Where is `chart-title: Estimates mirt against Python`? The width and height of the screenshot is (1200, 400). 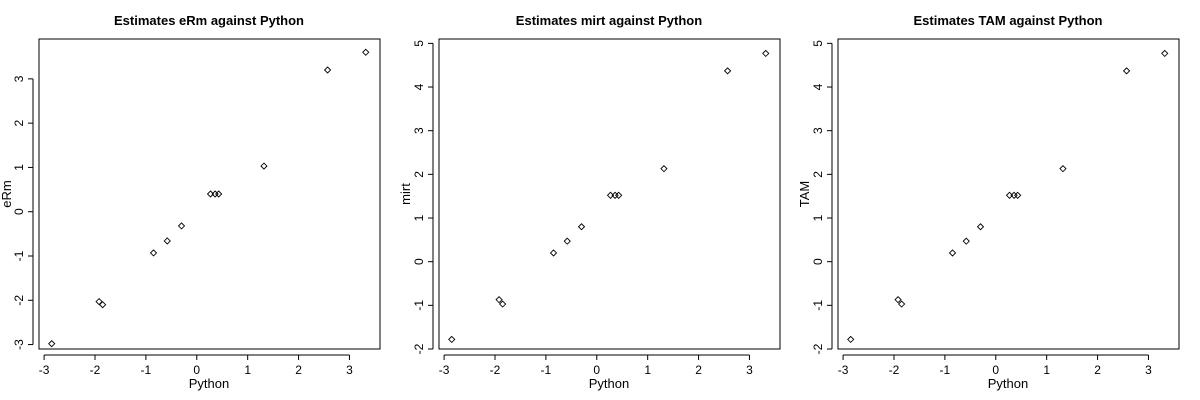 chart-title: Estimates mirt against Python is located at coordinates (609, 20).